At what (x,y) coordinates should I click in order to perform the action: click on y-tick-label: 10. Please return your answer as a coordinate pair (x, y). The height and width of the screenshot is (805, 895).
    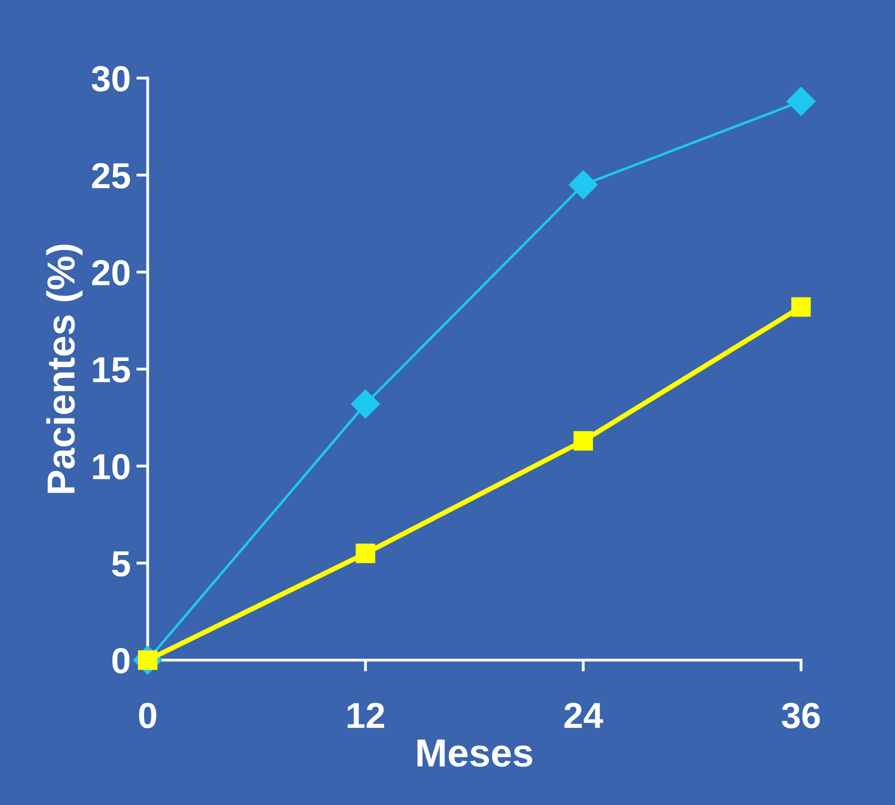
    Looking at the image, I should click on (111, 467).